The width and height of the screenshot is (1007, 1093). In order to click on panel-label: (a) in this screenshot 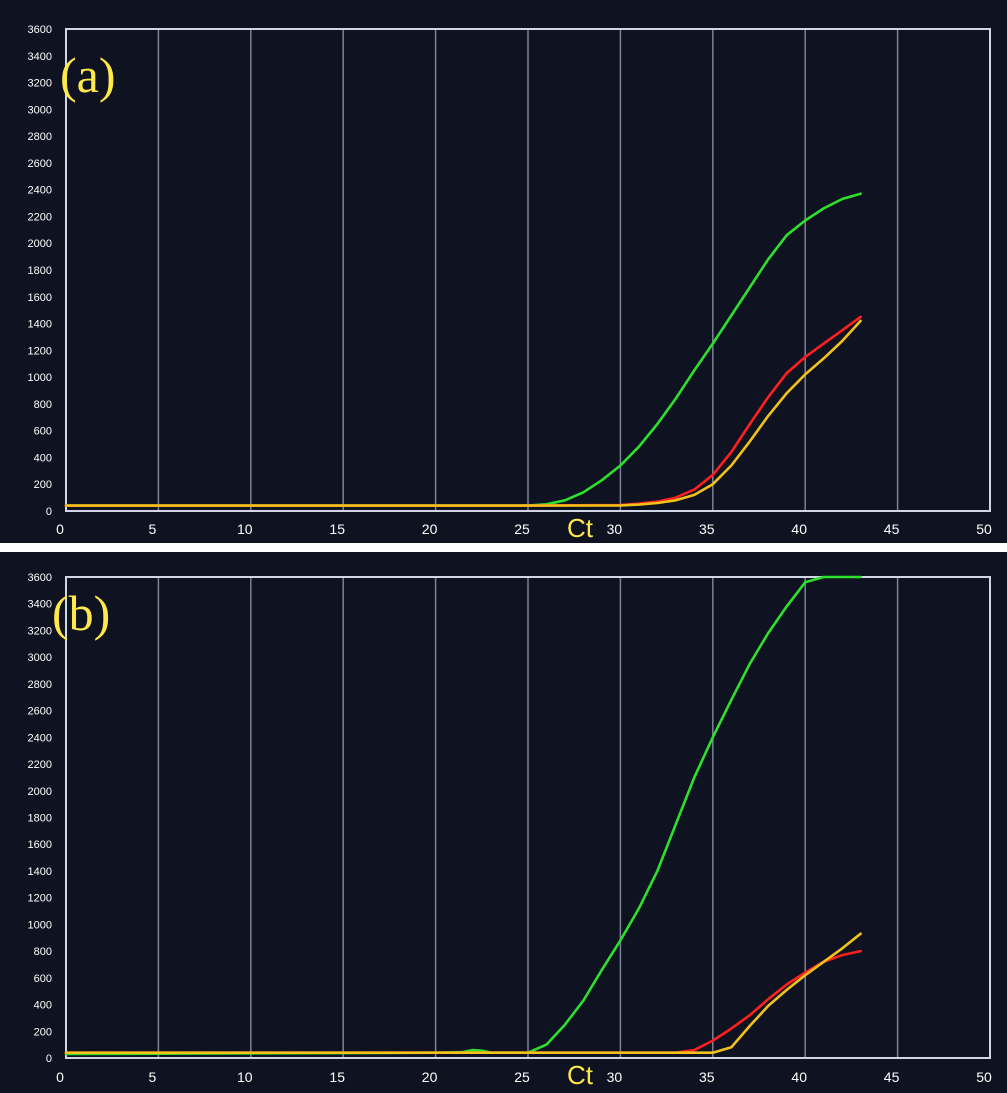, I will do `click(88, 75)`.